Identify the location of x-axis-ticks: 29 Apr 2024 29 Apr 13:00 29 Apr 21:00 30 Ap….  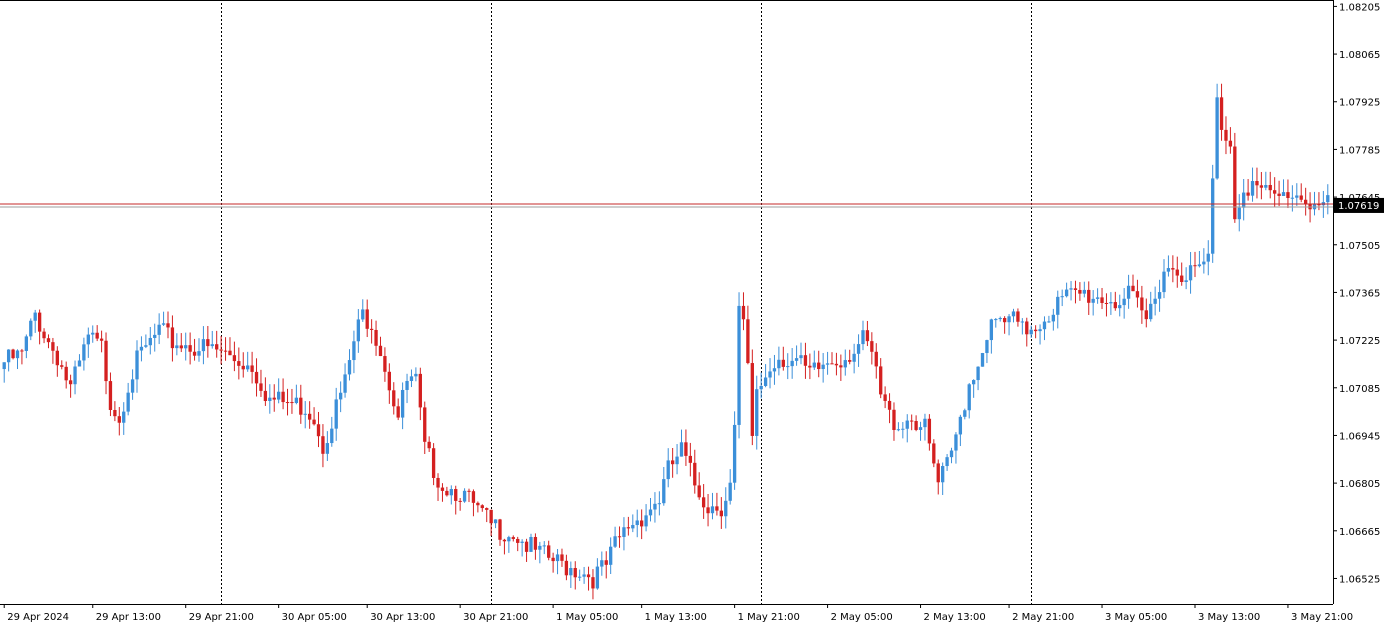
(678, 613).